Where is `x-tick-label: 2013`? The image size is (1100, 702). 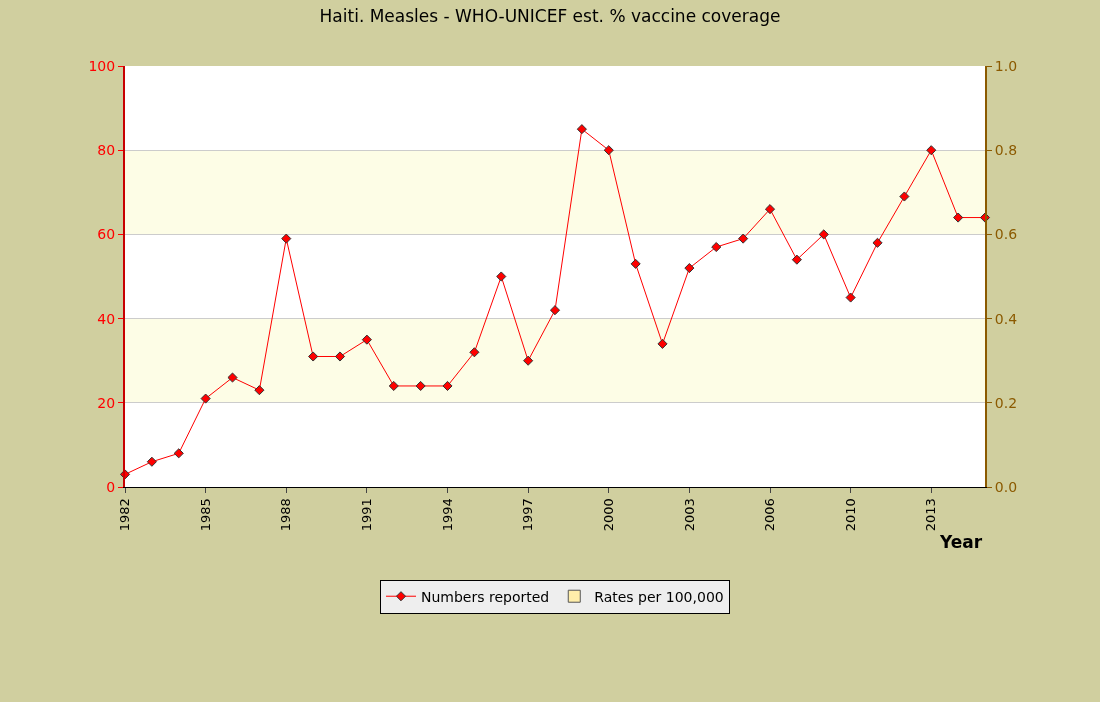
x-tick-label: 2013 is located at coordinates (931, 515).